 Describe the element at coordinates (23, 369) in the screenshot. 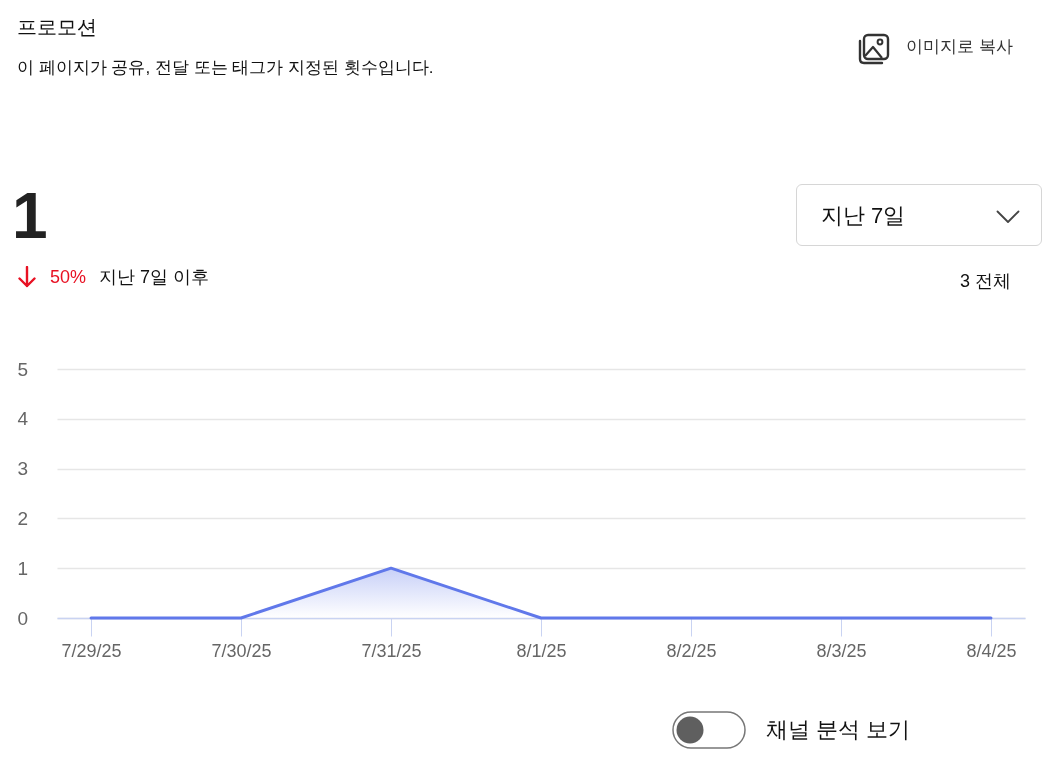

I see `y-tick-label: 5` at that location.